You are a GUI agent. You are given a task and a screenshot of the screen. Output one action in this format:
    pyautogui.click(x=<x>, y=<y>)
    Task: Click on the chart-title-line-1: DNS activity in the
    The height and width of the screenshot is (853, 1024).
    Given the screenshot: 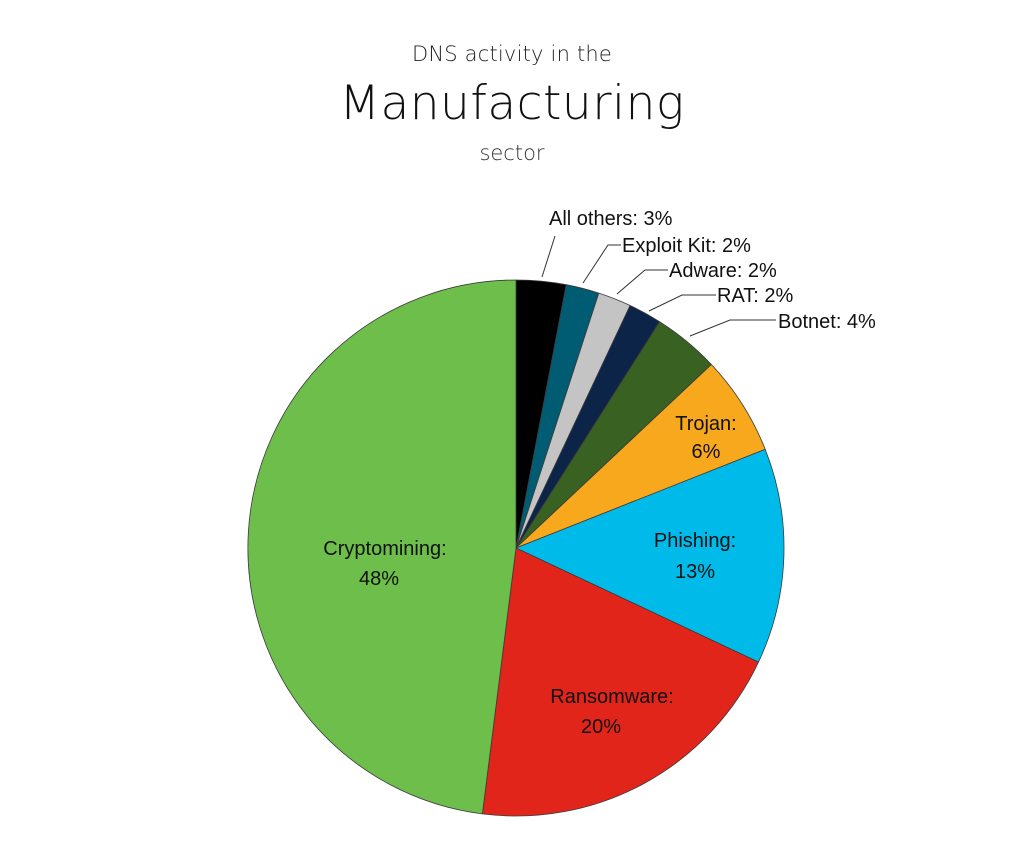 What is the action you would take?
    pyautogui.click(x=512, y=54)
    